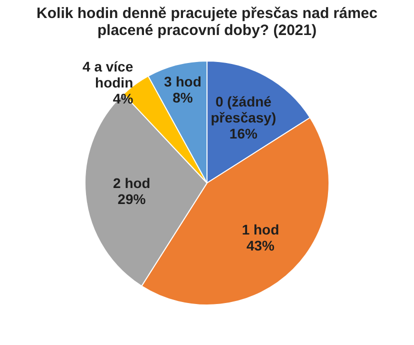  What do you see at coordinates (108, 74) in the screenshot?
I see `slice-label: 4 a více hodin` at bounding box center [108, 74].